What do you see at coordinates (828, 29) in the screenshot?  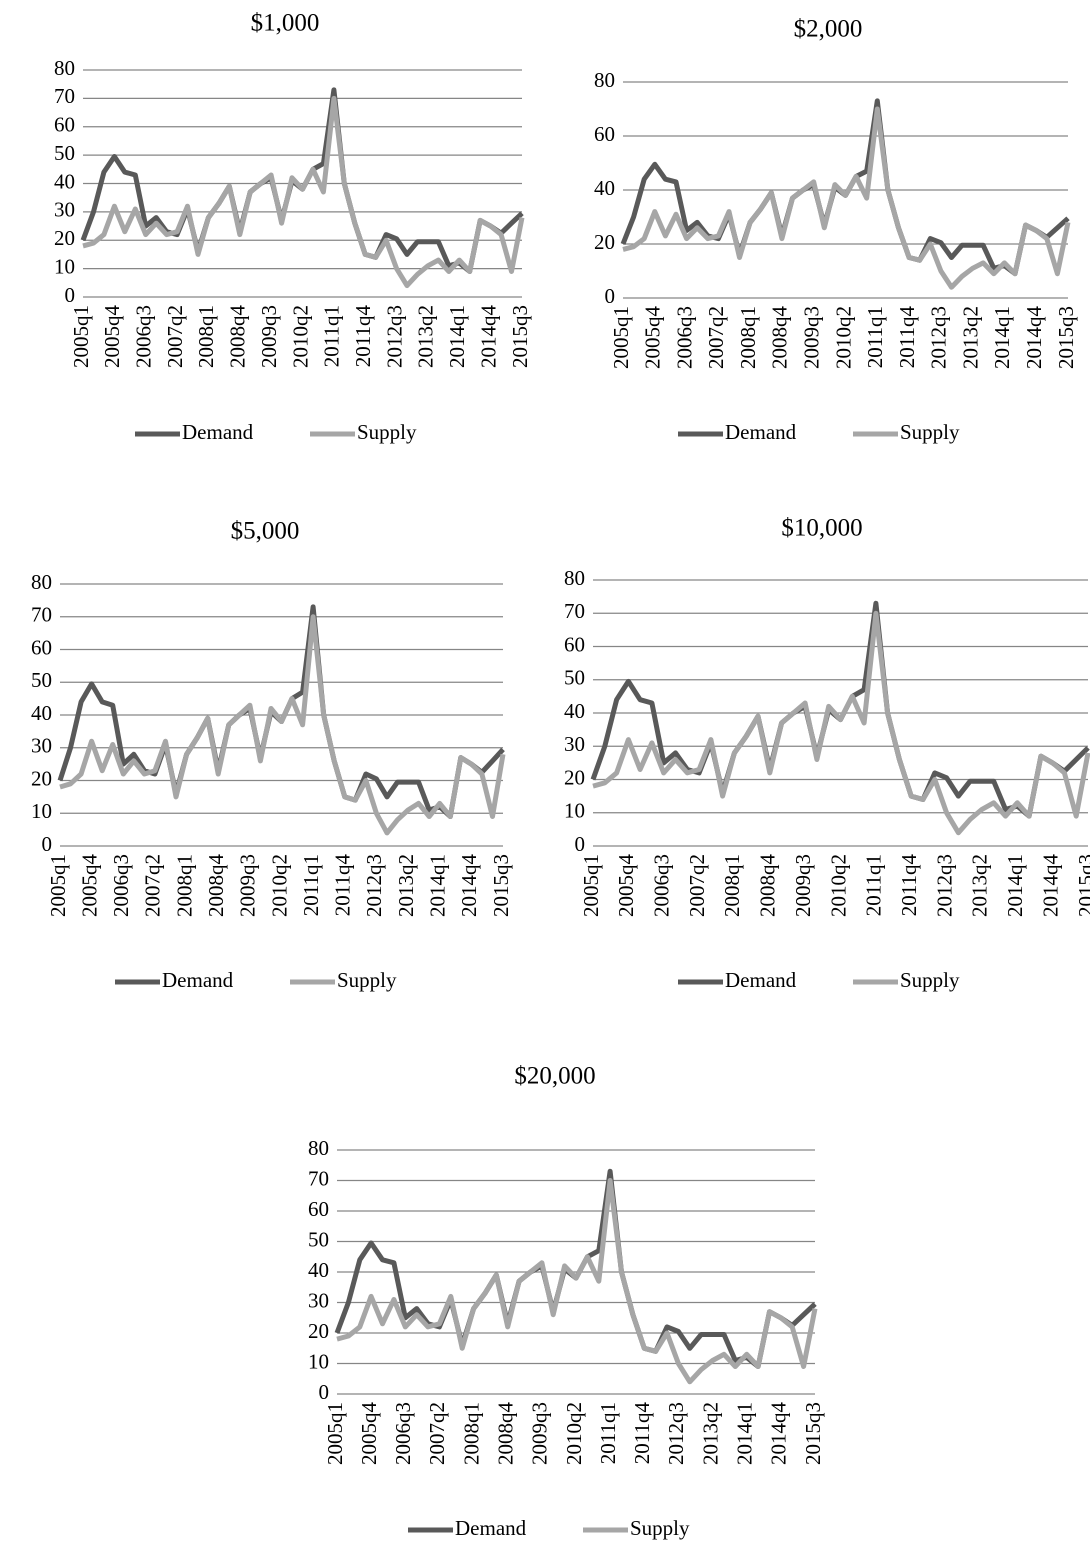 I see `chart-title: $2,000` at bounding box center [828, 29].